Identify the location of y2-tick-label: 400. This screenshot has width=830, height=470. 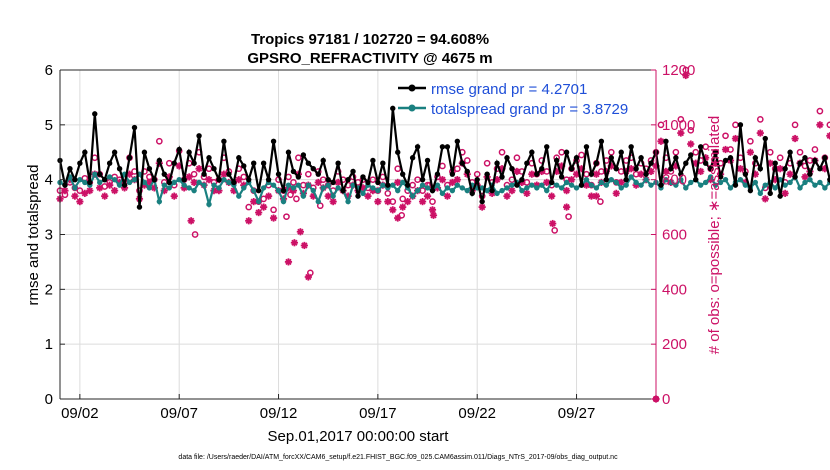
(674, 289).